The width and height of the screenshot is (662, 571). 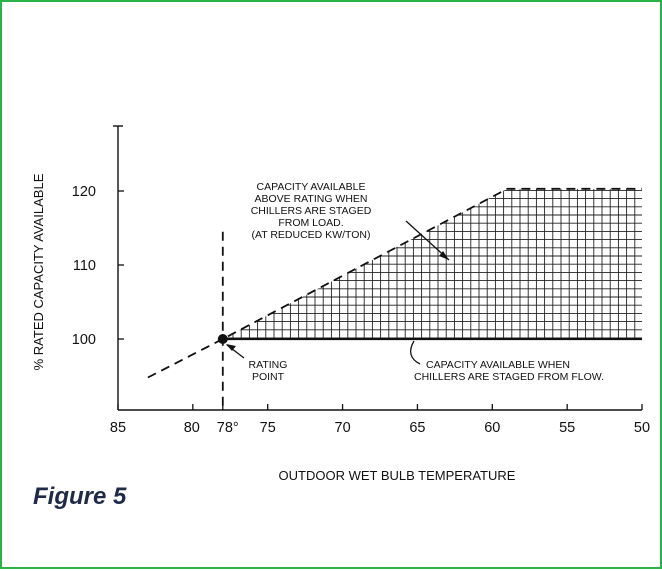 What do you see at coordinates (192, 428) in the screenshot?
I see `x-tick-label: 80` at bounding box center [192, 428].